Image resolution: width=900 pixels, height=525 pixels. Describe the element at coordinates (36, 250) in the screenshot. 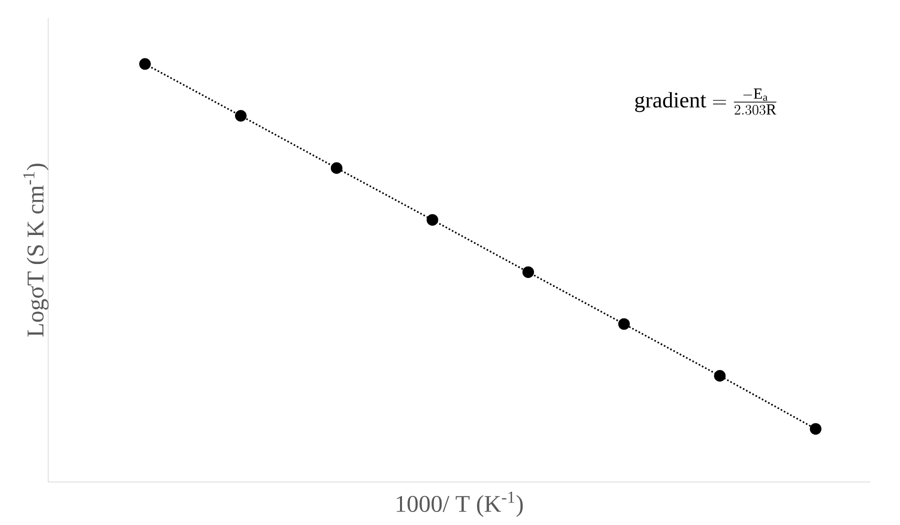

I see `y-axis-title: LogσT (S K cm$^{-1}$)` at that location.